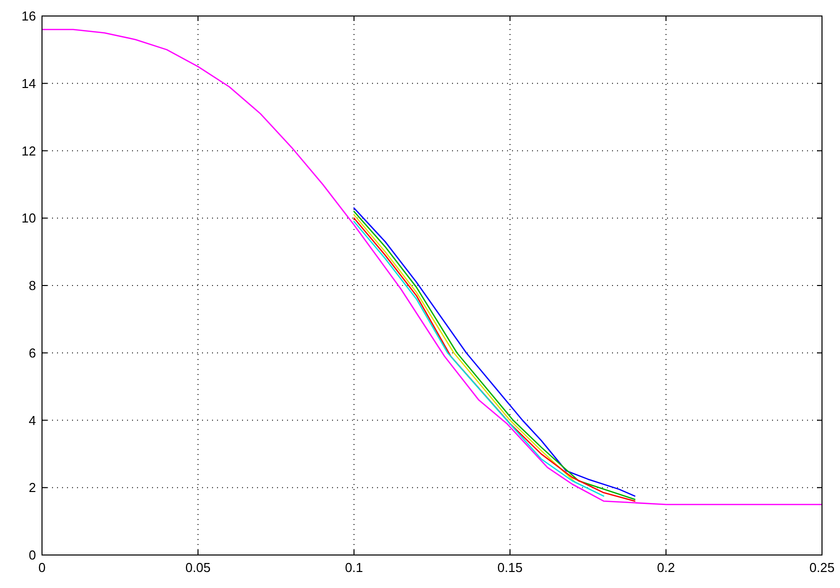 This screenshot has width=840, height=588. What do you see at coordinates (464, 349) in the screenshot?
I see `line-series` at bounding box center [464, 349].